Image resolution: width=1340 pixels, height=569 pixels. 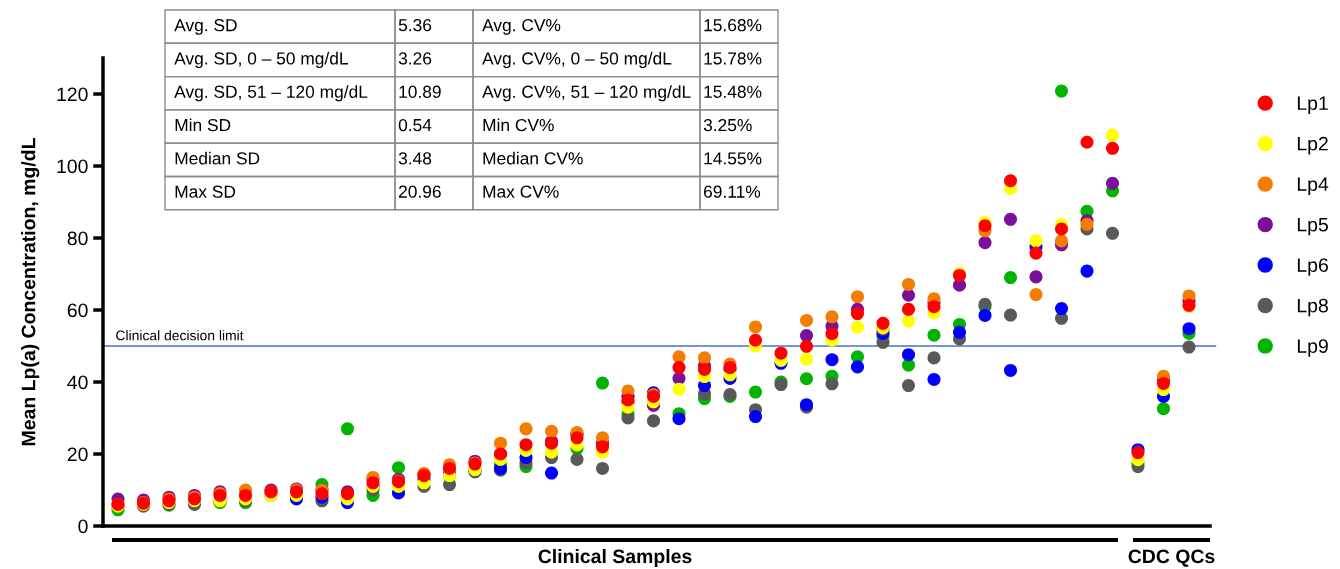 What do you see at coordinates (1312, 267) in the screenshot?
I see `legend-label: Lp6` at bounding box center [1312, 267].